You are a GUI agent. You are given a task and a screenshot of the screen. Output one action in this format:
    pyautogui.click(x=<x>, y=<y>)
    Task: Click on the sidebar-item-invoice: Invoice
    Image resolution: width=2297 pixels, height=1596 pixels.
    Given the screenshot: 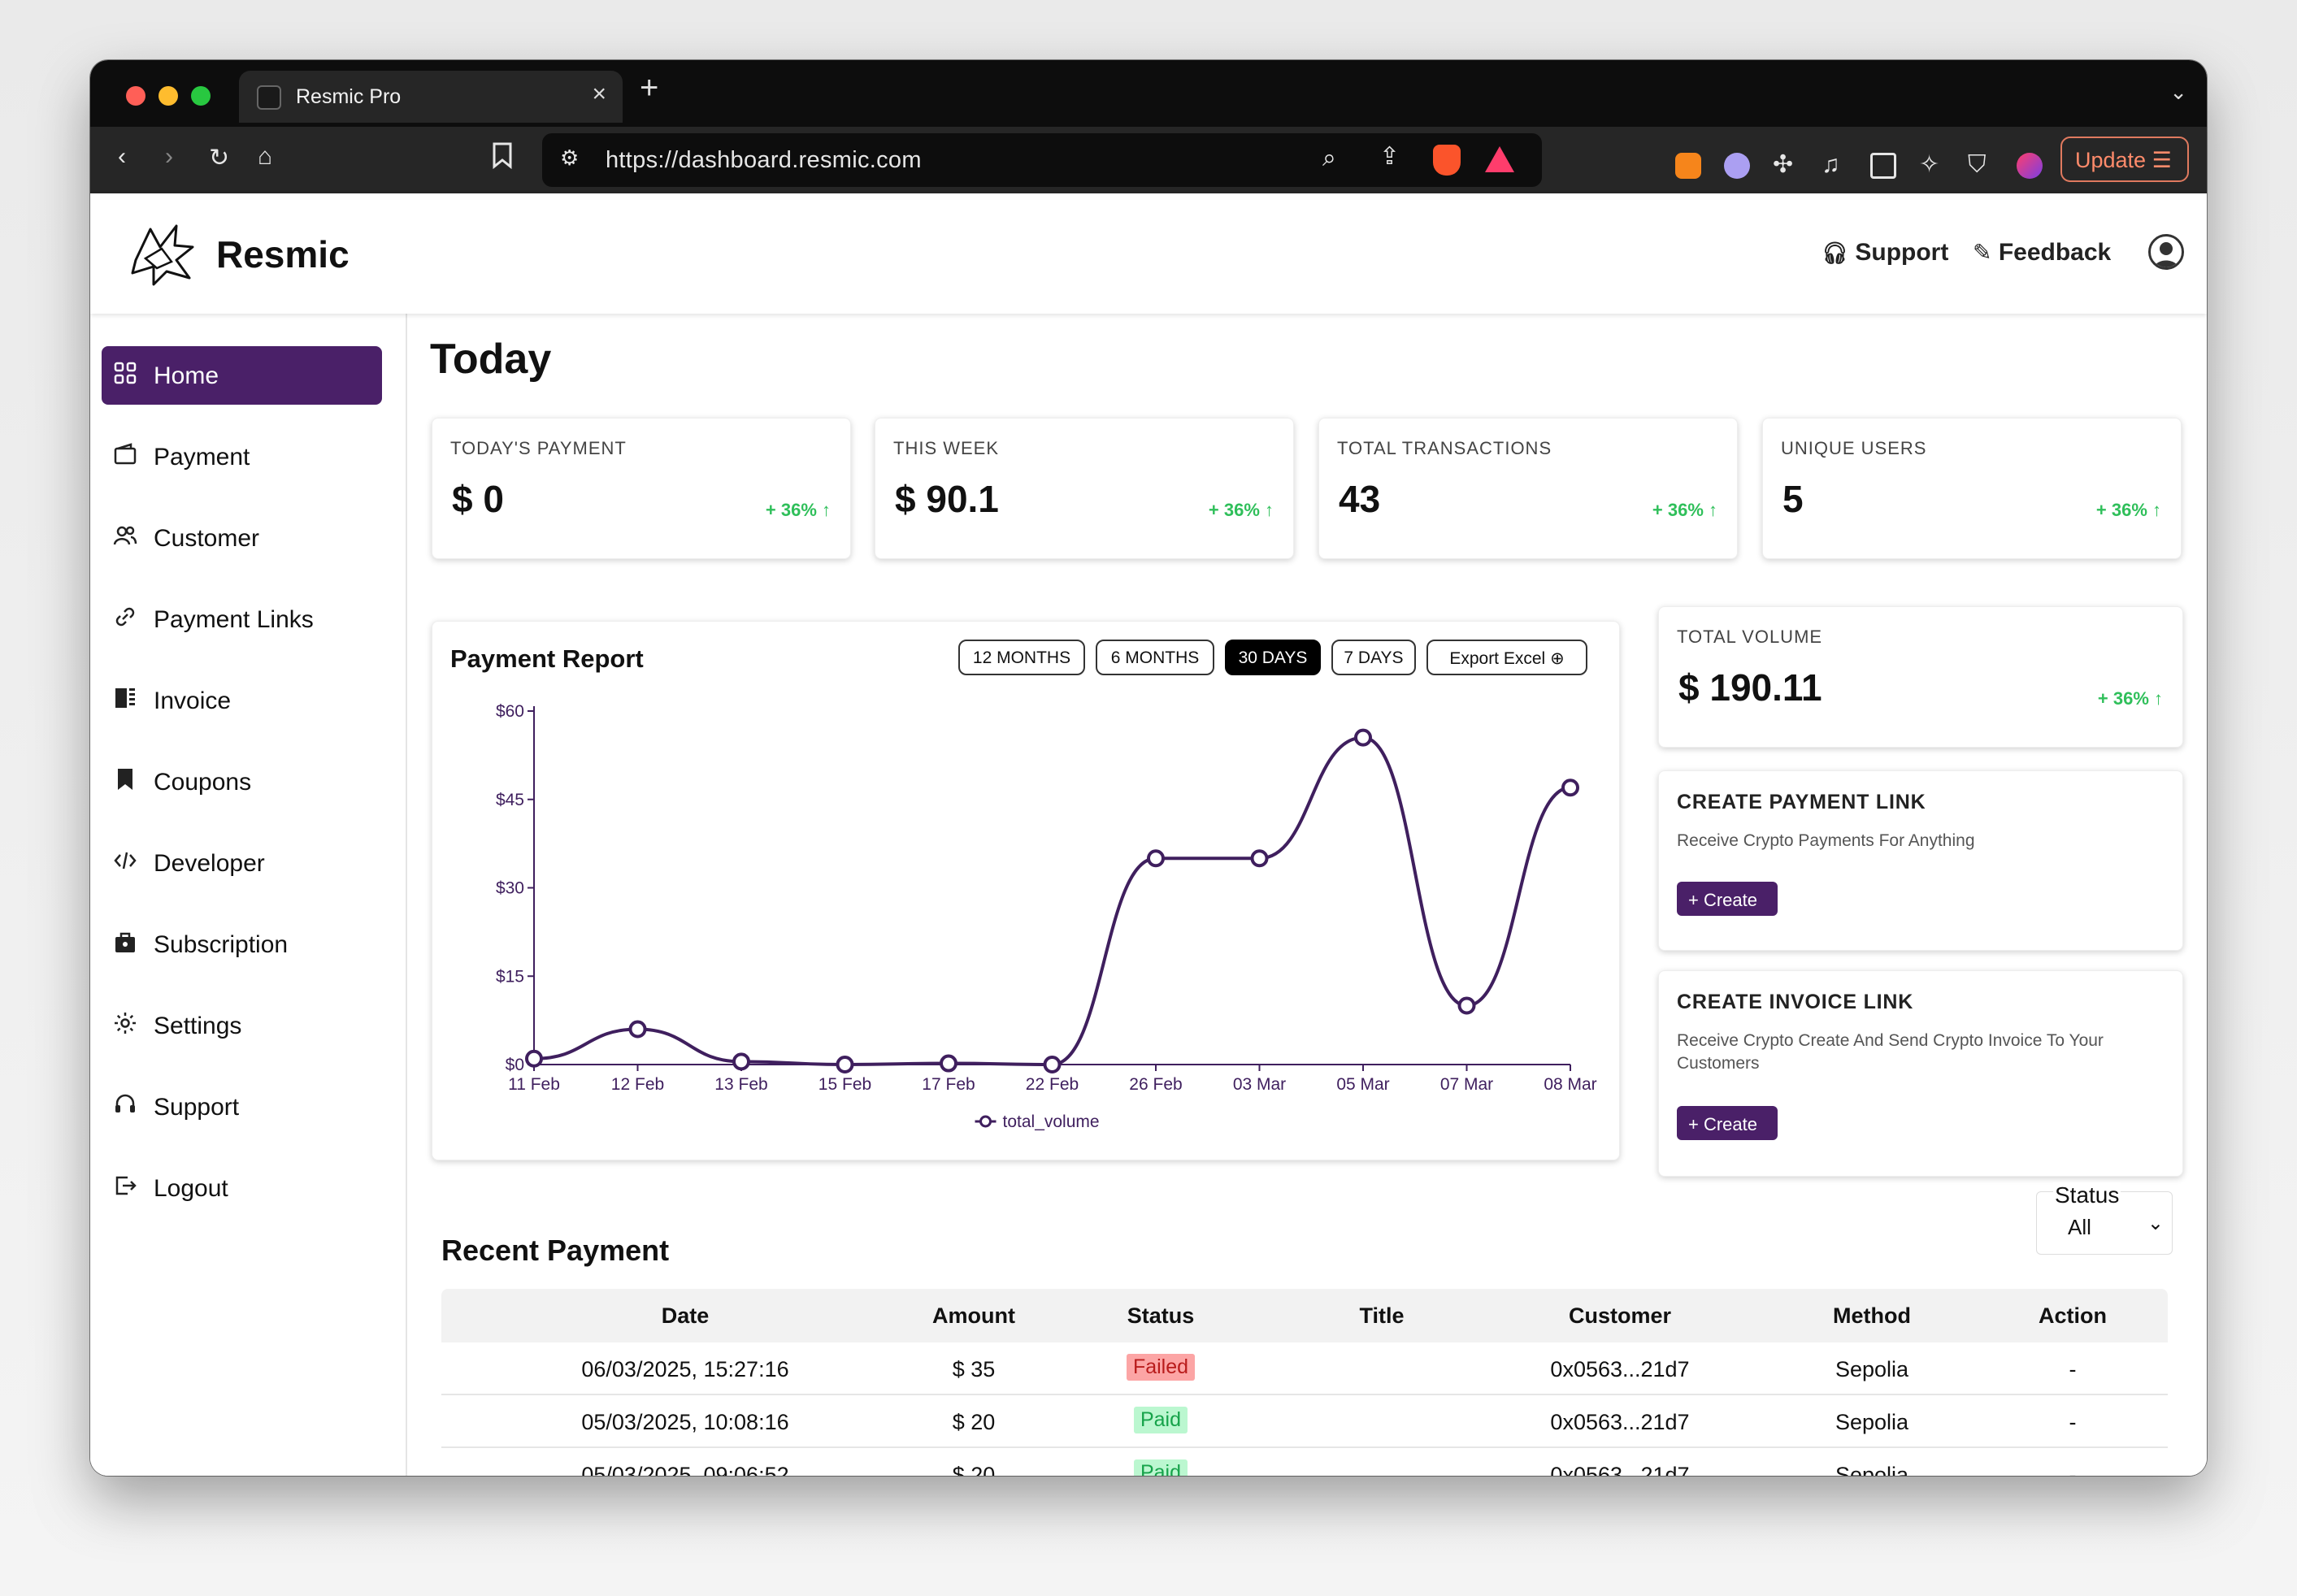 What is the action you would take?
    pyautogui.click(x=242, y=700)
    